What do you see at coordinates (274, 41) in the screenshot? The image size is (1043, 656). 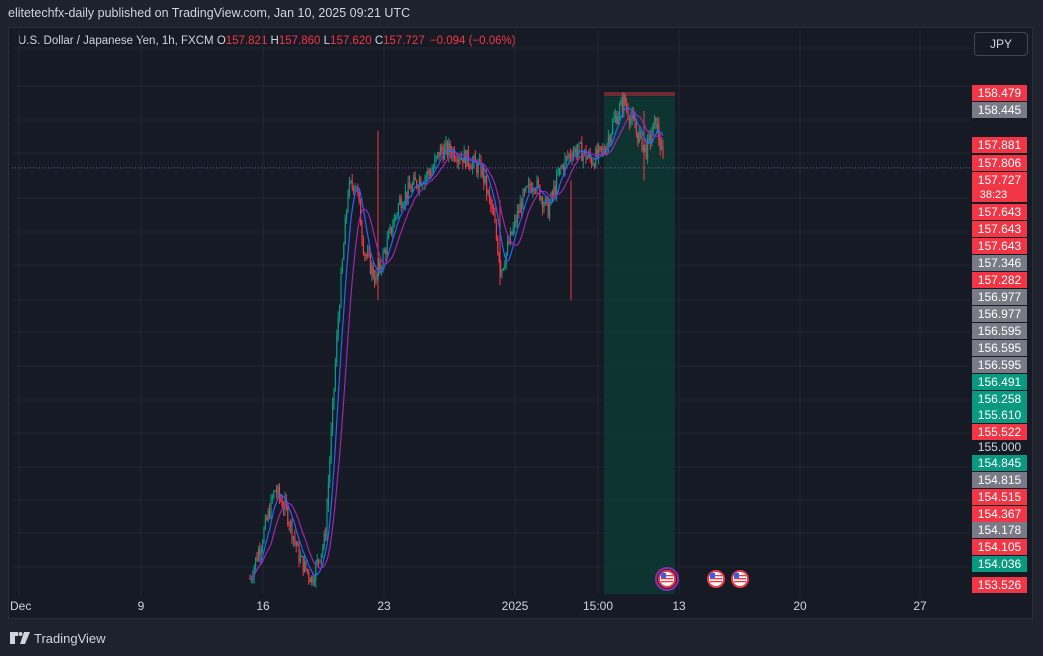 I see `high-label: H` at bounding box center [274, 41].